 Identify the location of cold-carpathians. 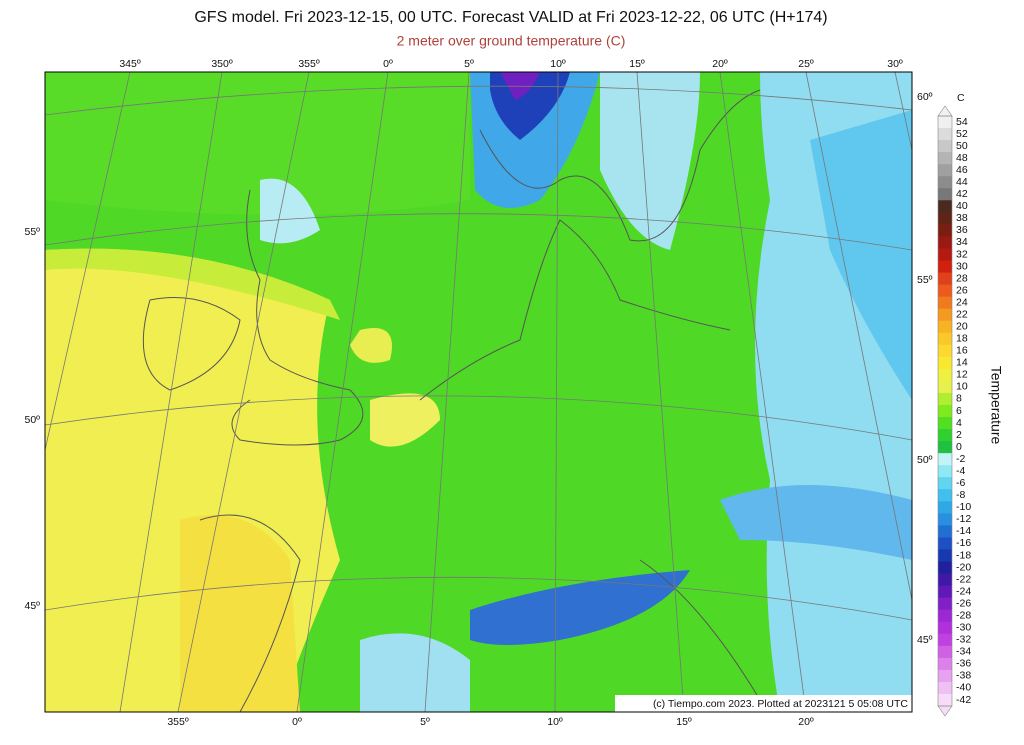
(816, 522).